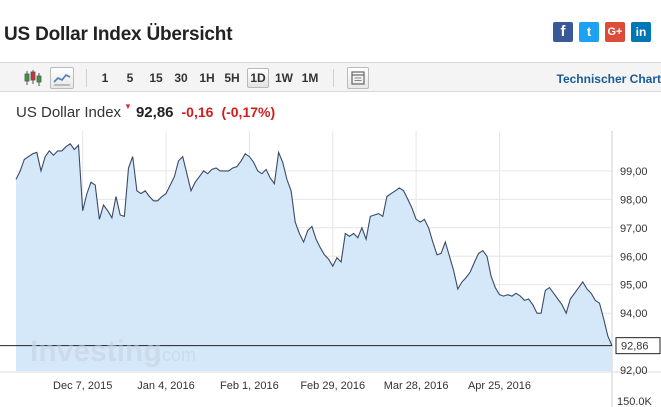 This screenshot has height=407, width=661. Describe the element at coordinates (96, 351) in the screenshot. I see `investing-watermark: Investing` at that location.